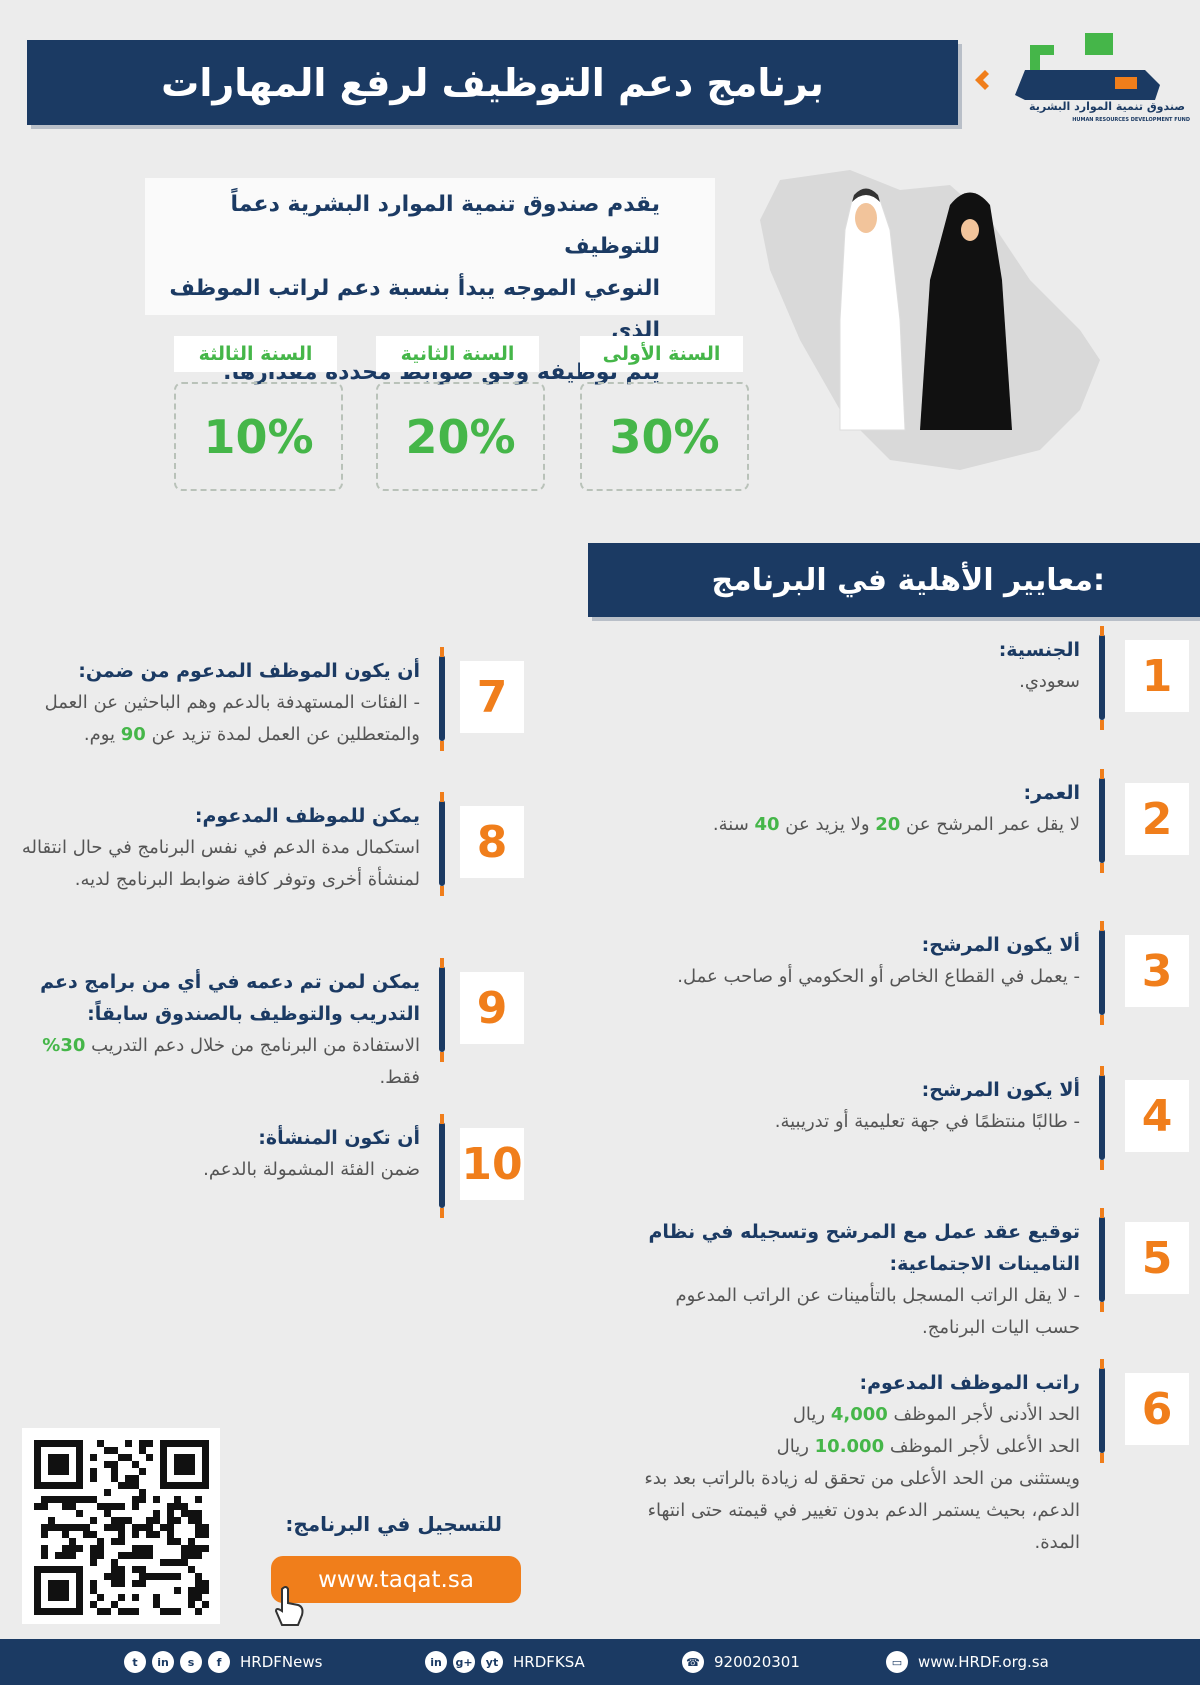 The width and height of the screenshot is (1200, 1685). Describe the element at coordinates (1157, 819) in the screenshot. I see `criterion-number: 2` at that location.